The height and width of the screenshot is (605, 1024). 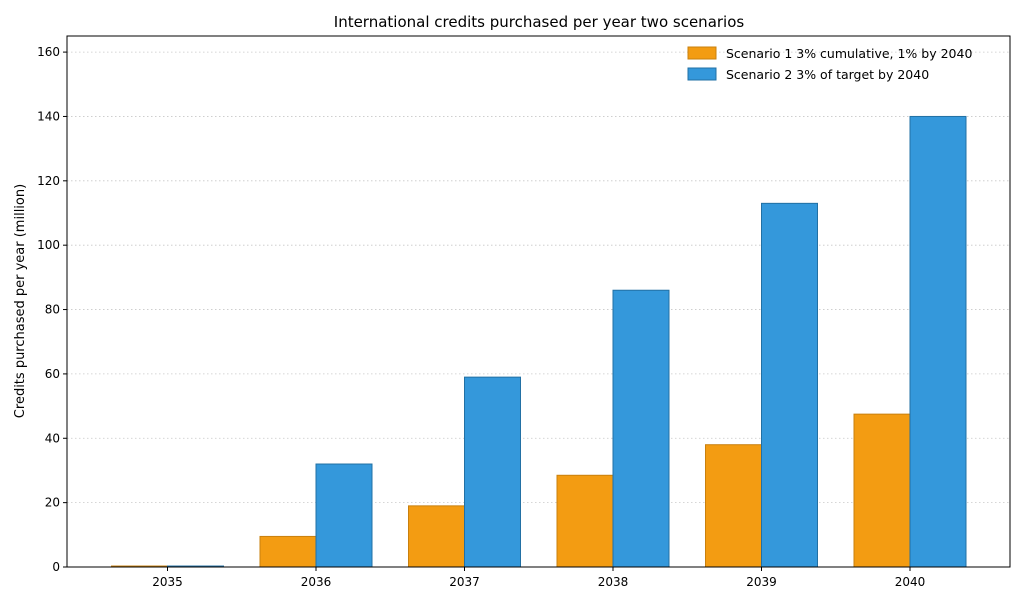 What do you see at coordinates (20, 301) in the screenshot?
I see `y-axis-title: Credits purchased per year (million)` at bounding box center [20, 301].